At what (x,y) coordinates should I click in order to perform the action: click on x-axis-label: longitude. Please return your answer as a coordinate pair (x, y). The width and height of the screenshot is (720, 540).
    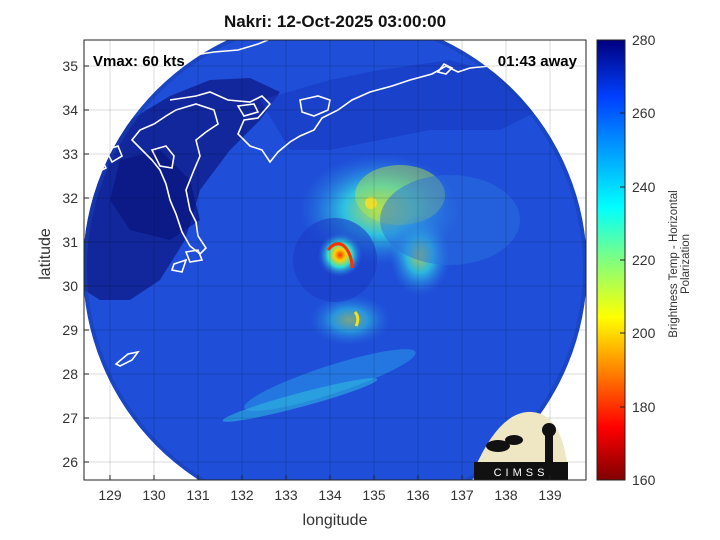
    Looking at the image, I should click on (335, 520).